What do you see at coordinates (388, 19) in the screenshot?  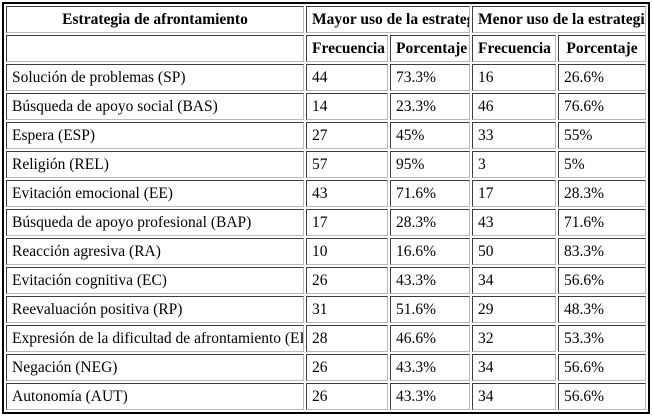 I see `column-group-mayor-uso: Mayor uso de la estrategia` at bounding box center [388, 19].